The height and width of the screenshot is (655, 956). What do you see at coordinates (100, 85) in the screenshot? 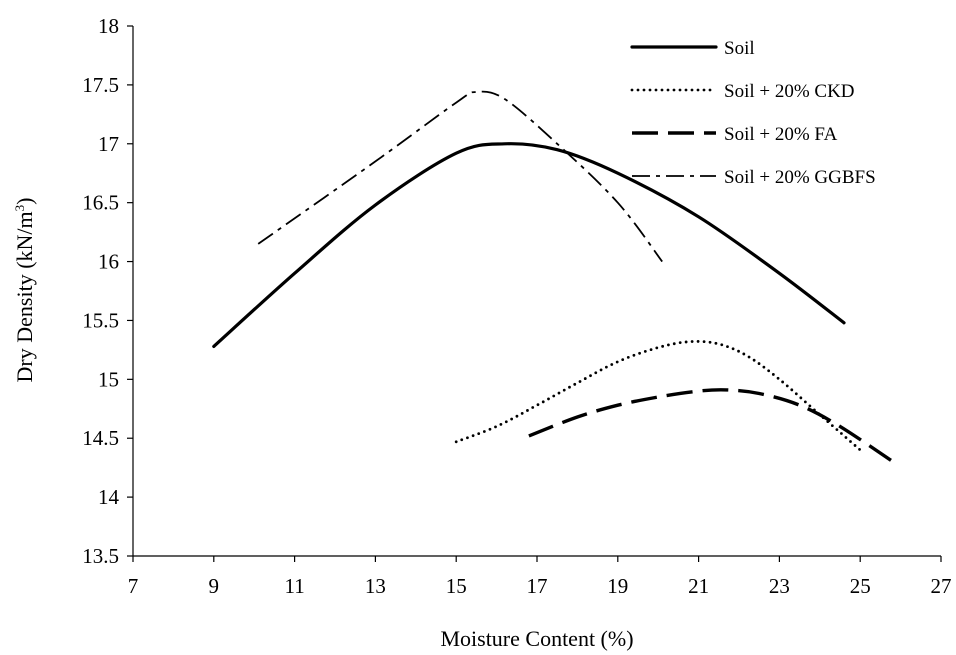
I see `y-tick-label: 17.5` at bounding box center [100, 85].